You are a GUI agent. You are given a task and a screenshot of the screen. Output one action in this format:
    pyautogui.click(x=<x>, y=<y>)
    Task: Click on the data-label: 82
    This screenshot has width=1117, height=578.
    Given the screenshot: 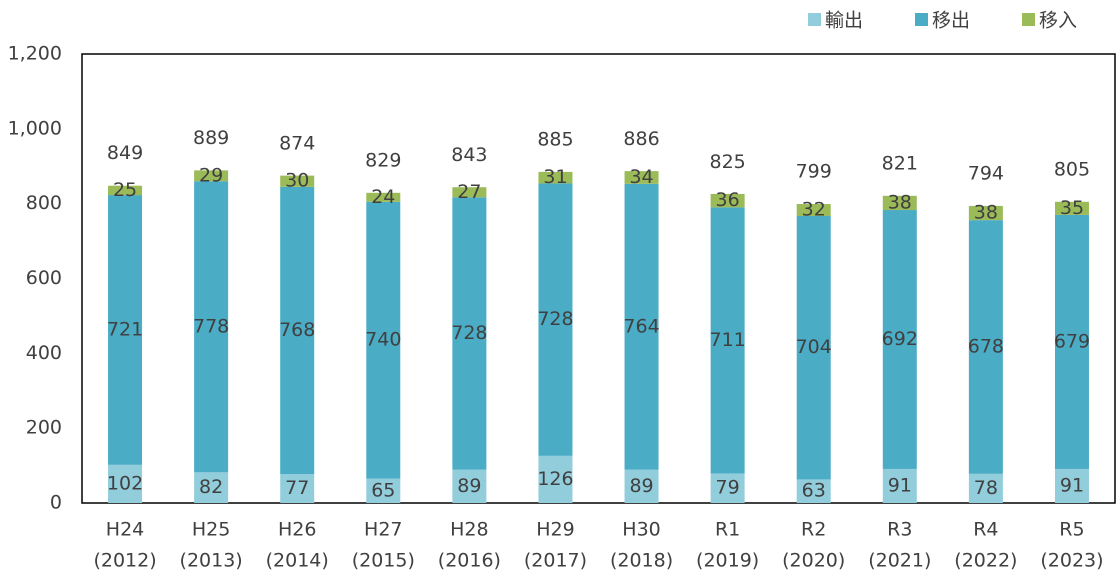 What is the action you would take?
    pyautogui.click(x=211, y=487)
    